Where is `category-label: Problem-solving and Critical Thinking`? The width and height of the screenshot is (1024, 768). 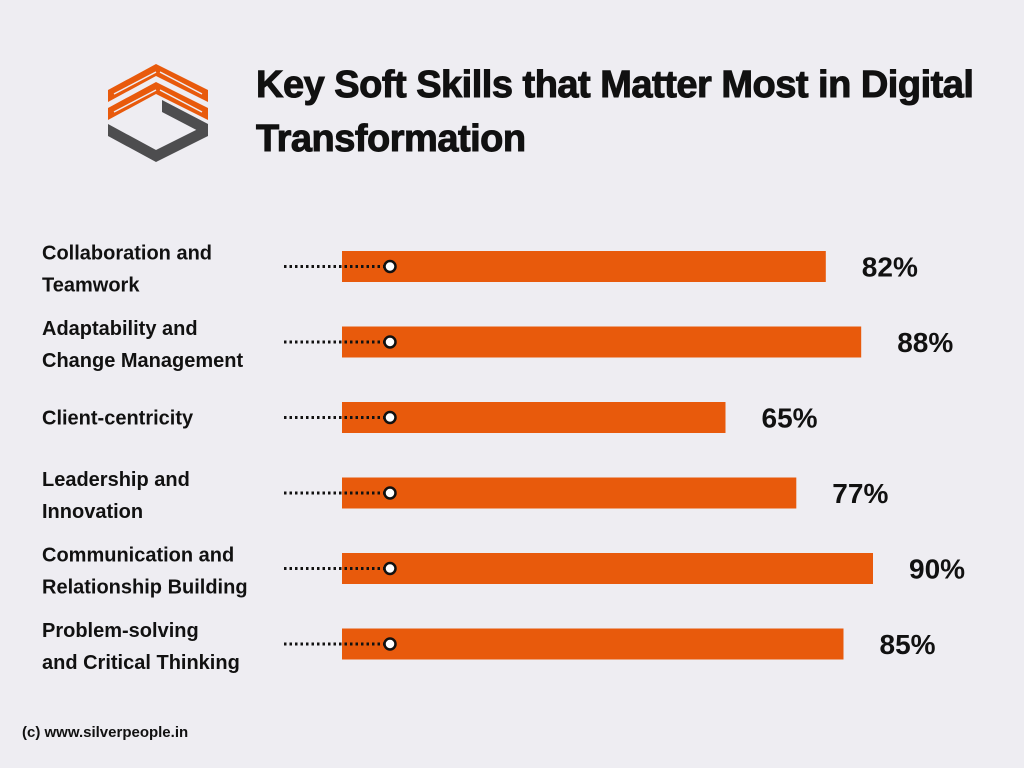 category-label: Problem-solving and Critical Thinking is located at coordinates (141, 647).